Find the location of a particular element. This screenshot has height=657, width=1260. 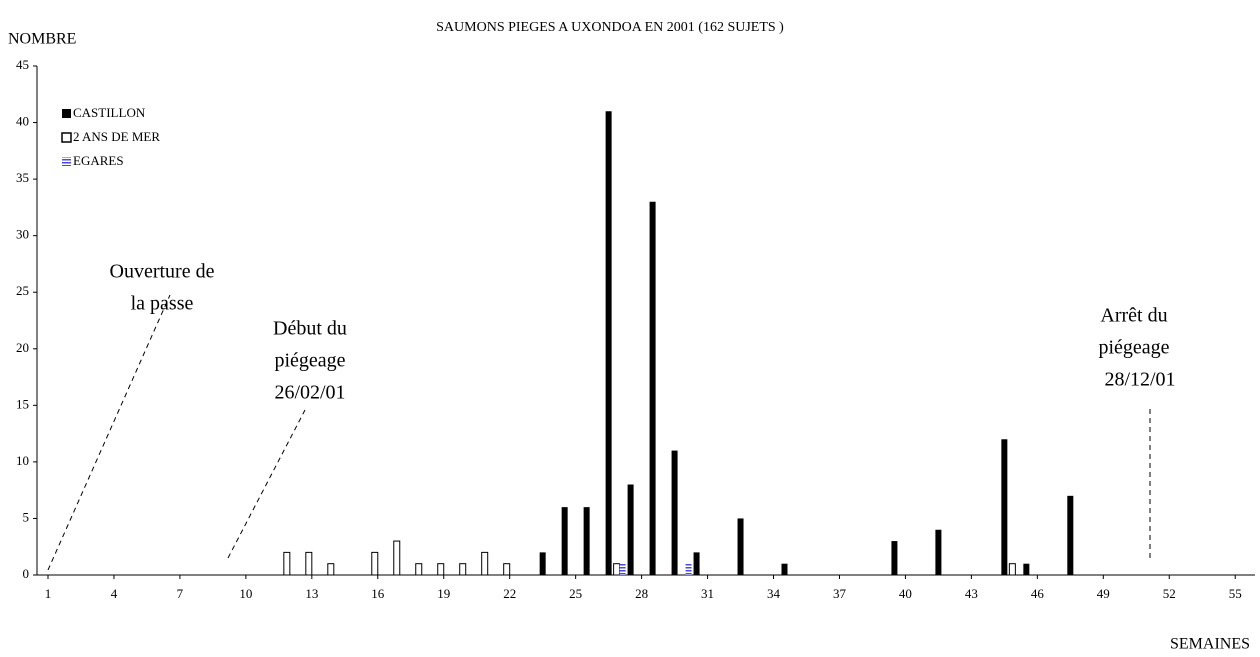

annotation: Début du is located at coordinates (310, 329).